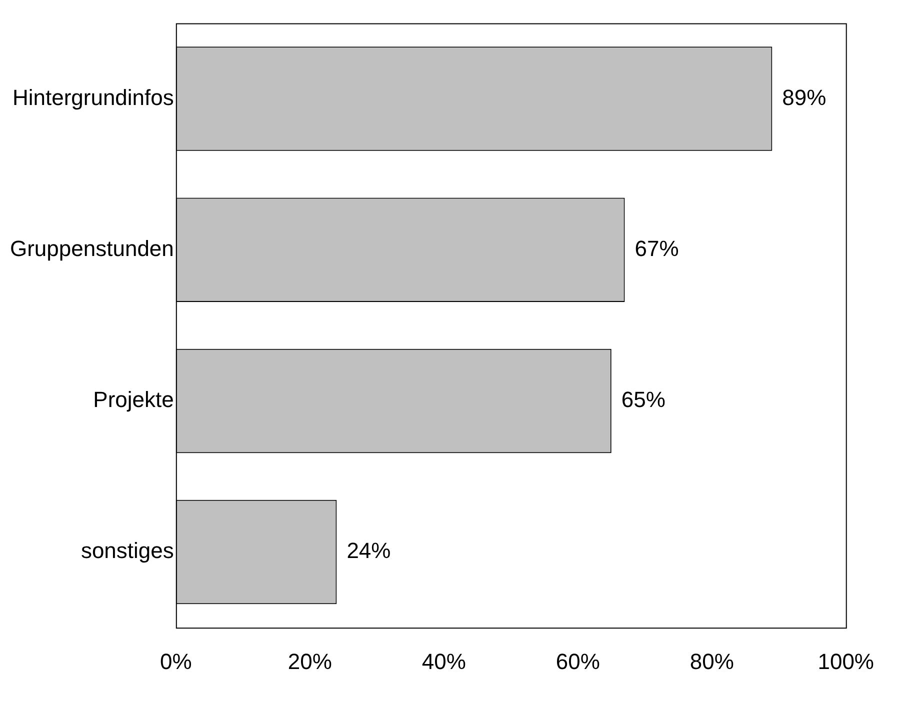  I want to click on data-label: 67%, so click(656, 248).